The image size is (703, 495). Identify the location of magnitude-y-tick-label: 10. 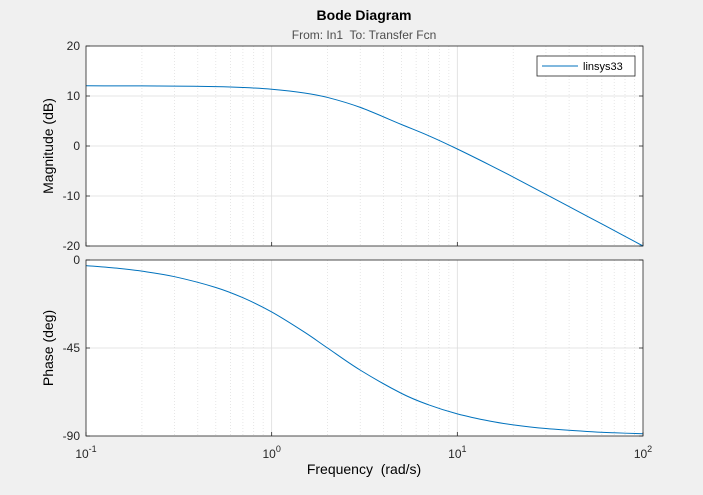
(74, 96).